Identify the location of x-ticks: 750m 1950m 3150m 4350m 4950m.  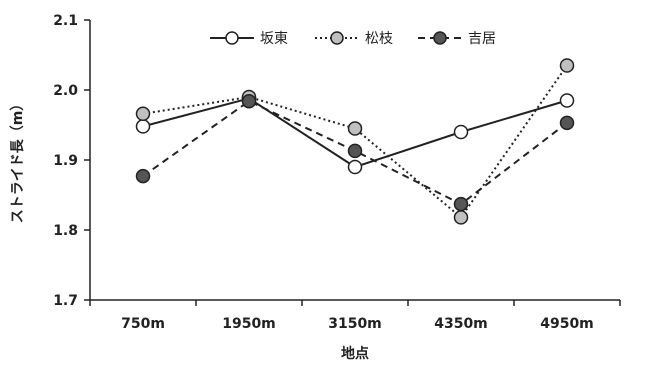
(355, 316).